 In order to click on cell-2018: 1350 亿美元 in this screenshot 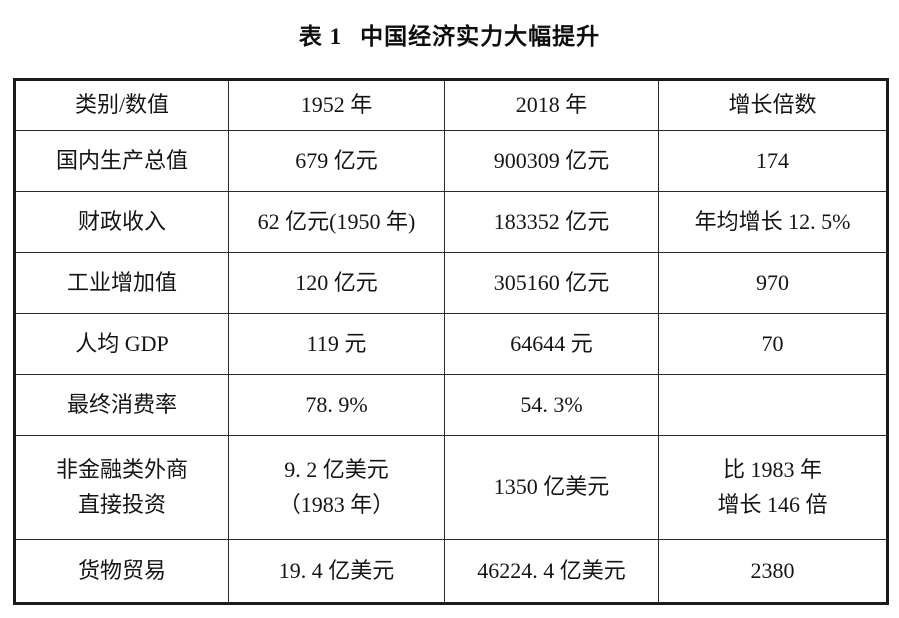, I will do `click(551, 487)`.